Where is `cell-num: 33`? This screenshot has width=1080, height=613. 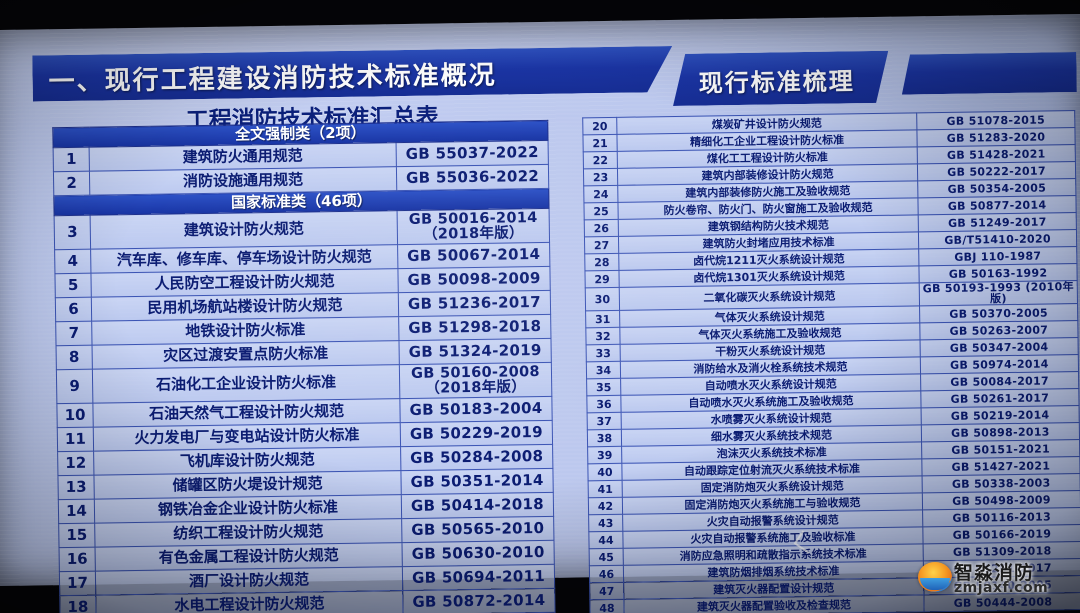
cell-num: 33 is located at coordinates (603, 353).